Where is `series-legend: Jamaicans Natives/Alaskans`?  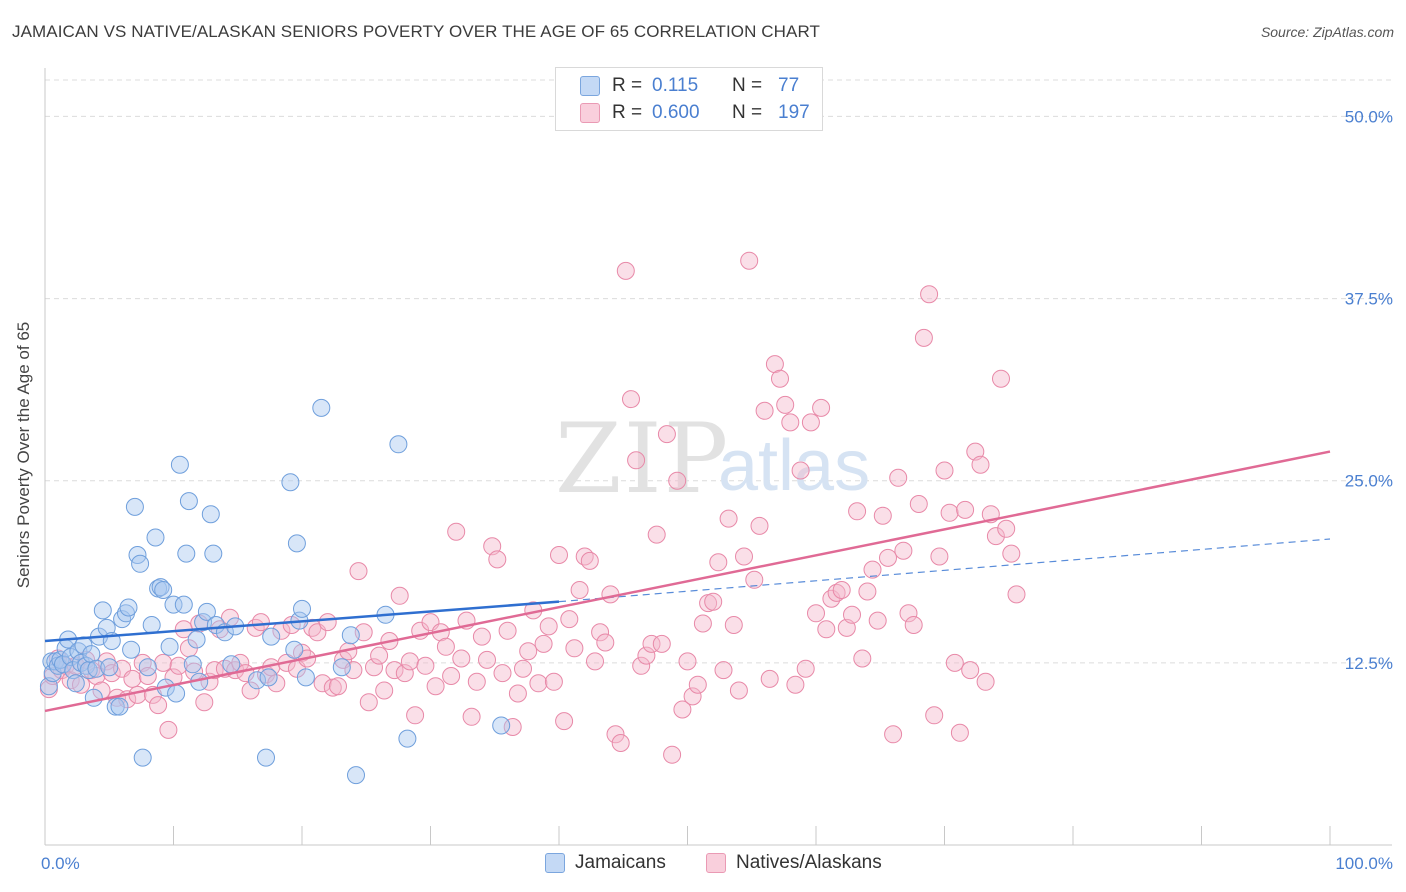 series-legend: Jamaicans Natives/Alaskans is located at coordinates (703, 865).